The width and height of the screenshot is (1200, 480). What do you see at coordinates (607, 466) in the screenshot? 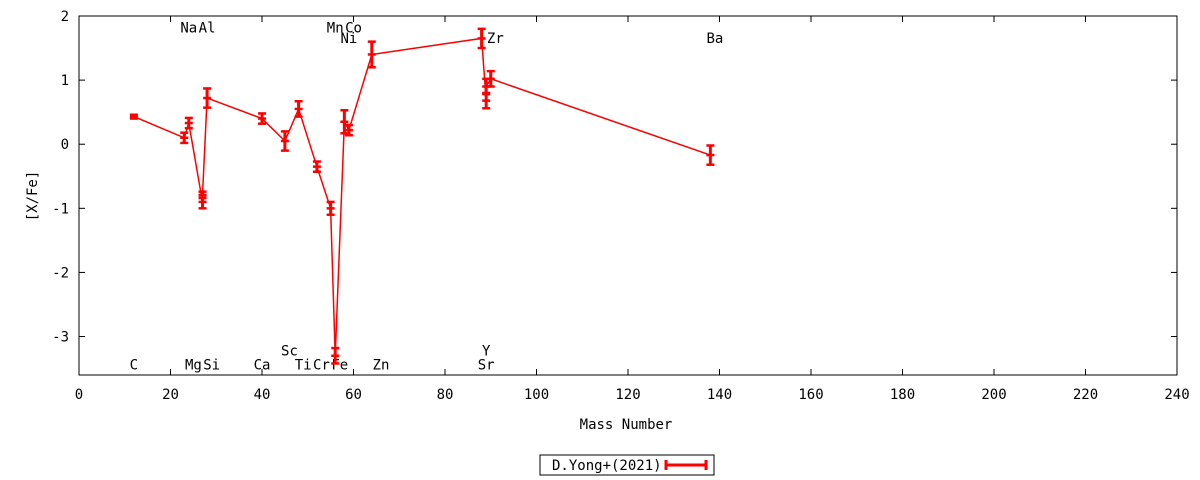
I see `legend-label: D.Yong+(2021)` at bounding box center [607, 466].